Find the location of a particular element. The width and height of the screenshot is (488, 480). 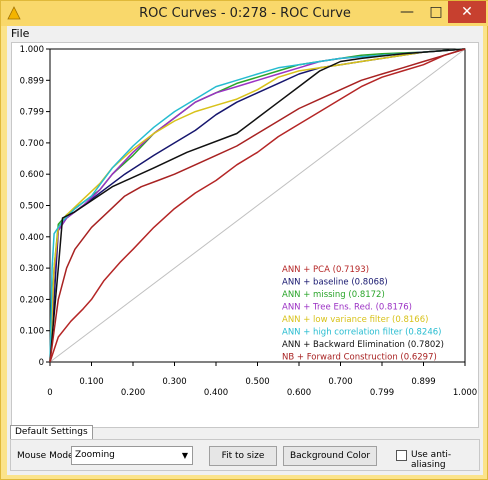

menu-bar: File is located at coordinates (245, 34).